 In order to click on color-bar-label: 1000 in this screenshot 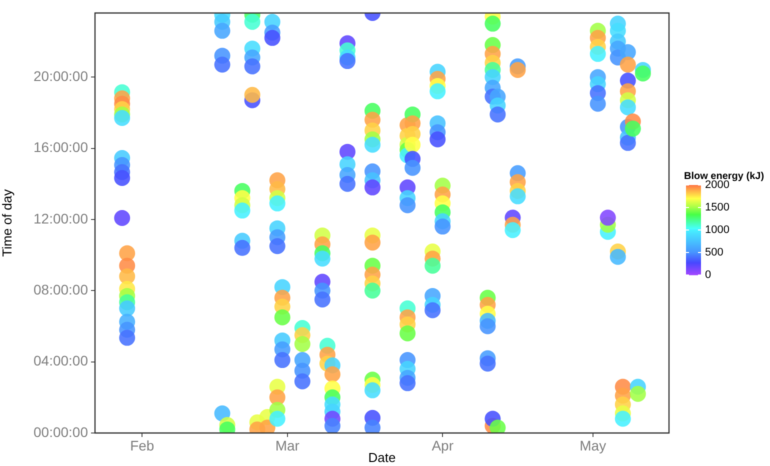, I will do `click(717, 230)`.